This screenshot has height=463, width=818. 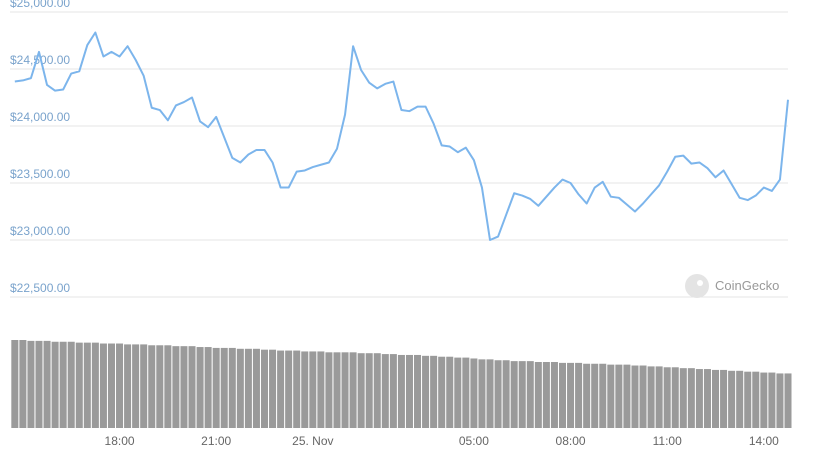 What do you see at coordinates (40, 288) in the screenshot?
I see `y-tick-label: $22,500.00` at bounding box center [40, 288].